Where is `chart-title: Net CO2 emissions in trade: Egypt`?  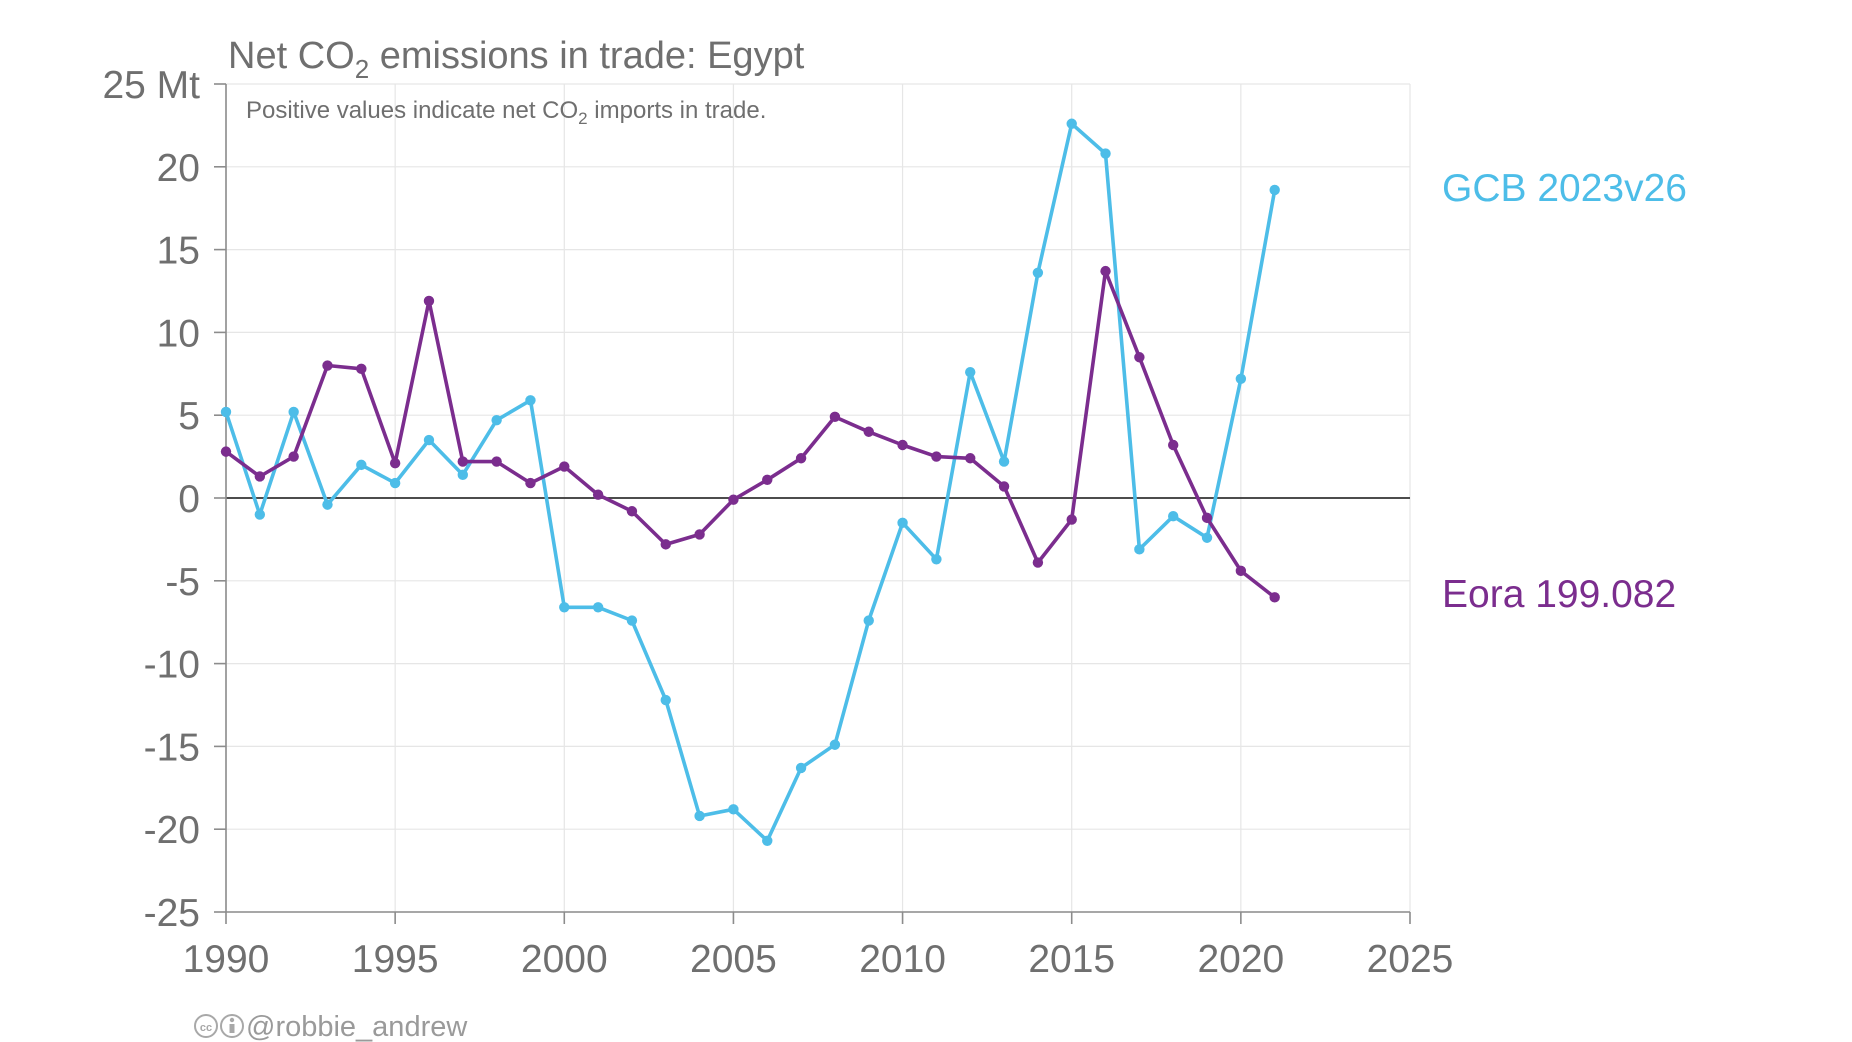 chart-title: Net CO2 emissions in trade: Egypt is located at coordinates (516, 59).